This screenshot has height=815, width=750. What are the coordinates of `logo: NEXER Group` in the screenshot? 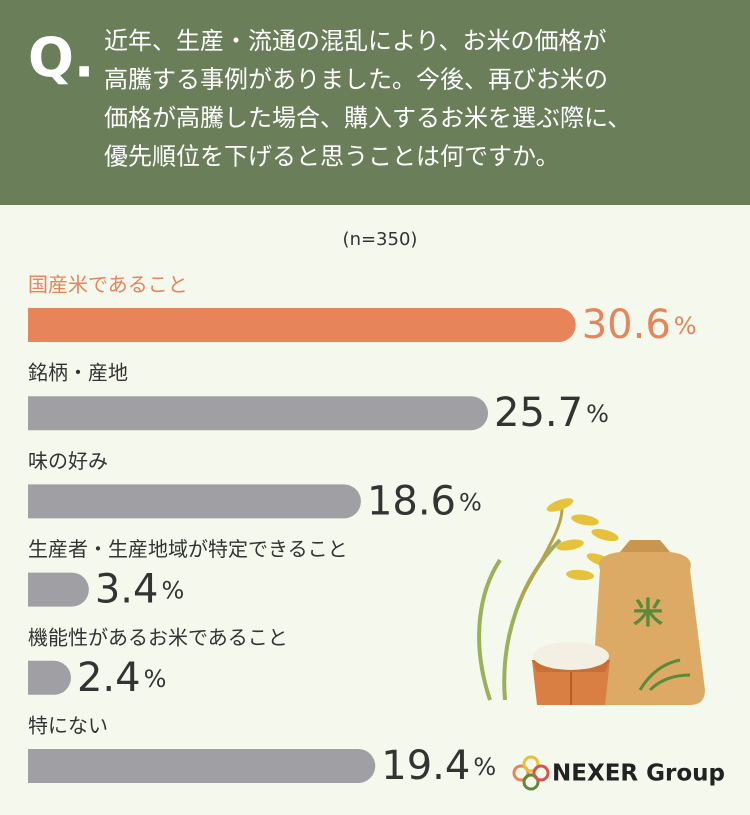 It's located at (618, 773).